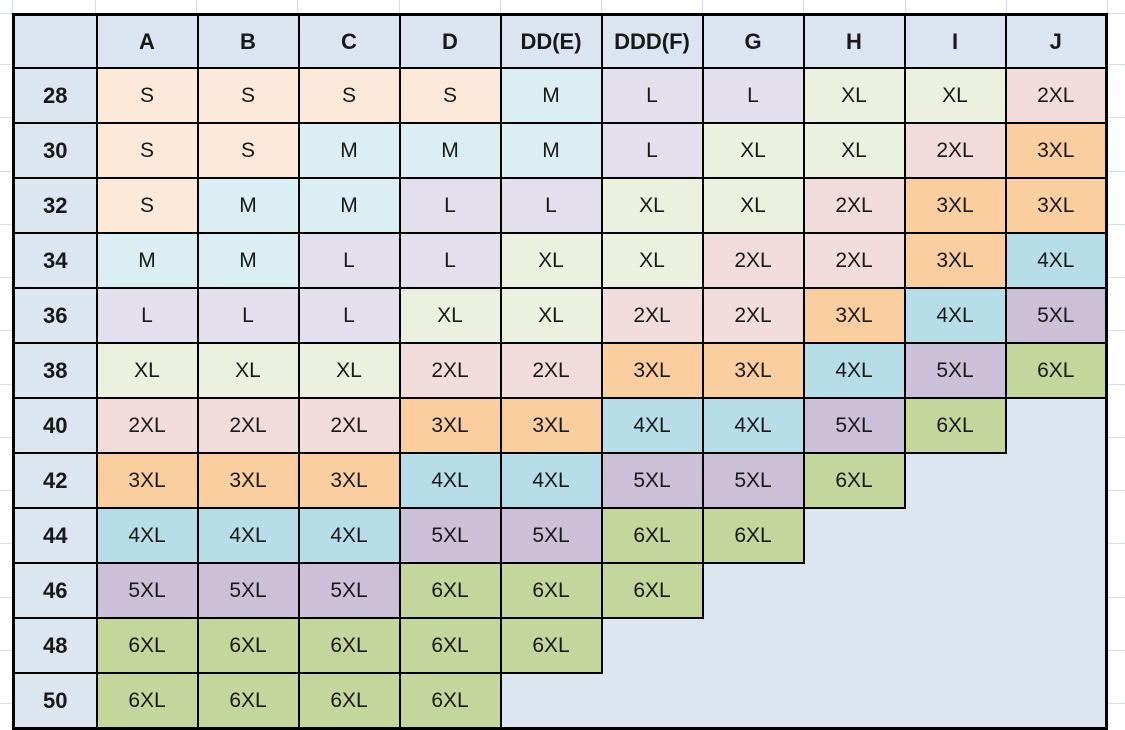 This screenshot has width=1125, height=730. Describe the element at coordinates (854, 590) in the screenshot. I see `empty-cell-46-h` at that location.